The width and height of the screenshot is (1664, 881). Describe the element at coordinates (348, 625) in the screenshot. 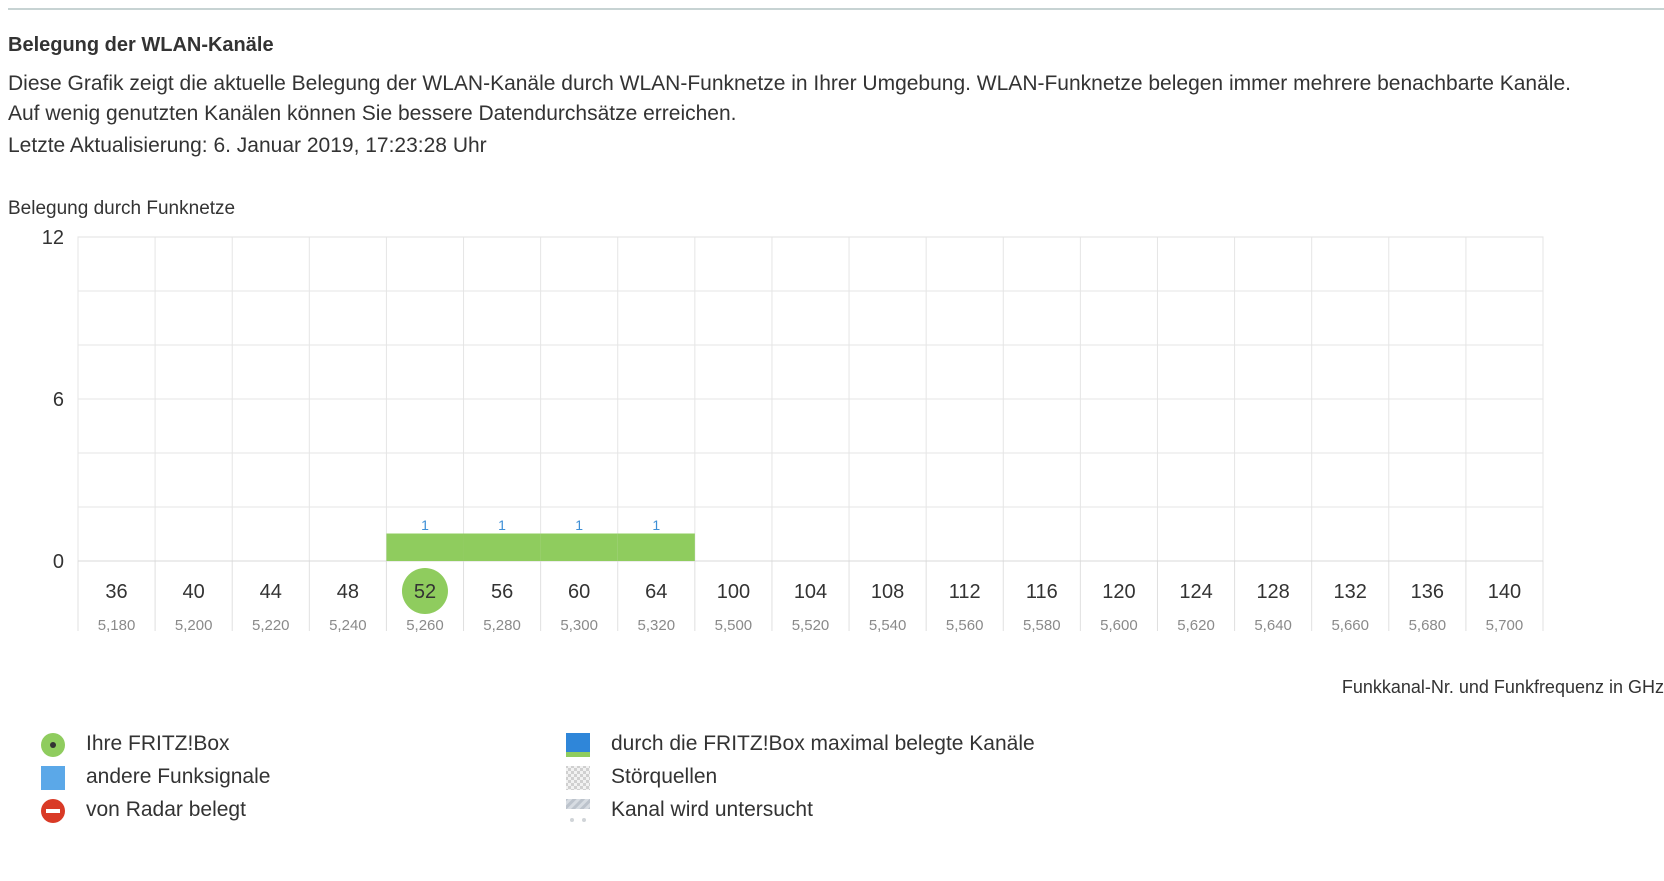

I see `x-tick-frequency: 5,240` at that location.